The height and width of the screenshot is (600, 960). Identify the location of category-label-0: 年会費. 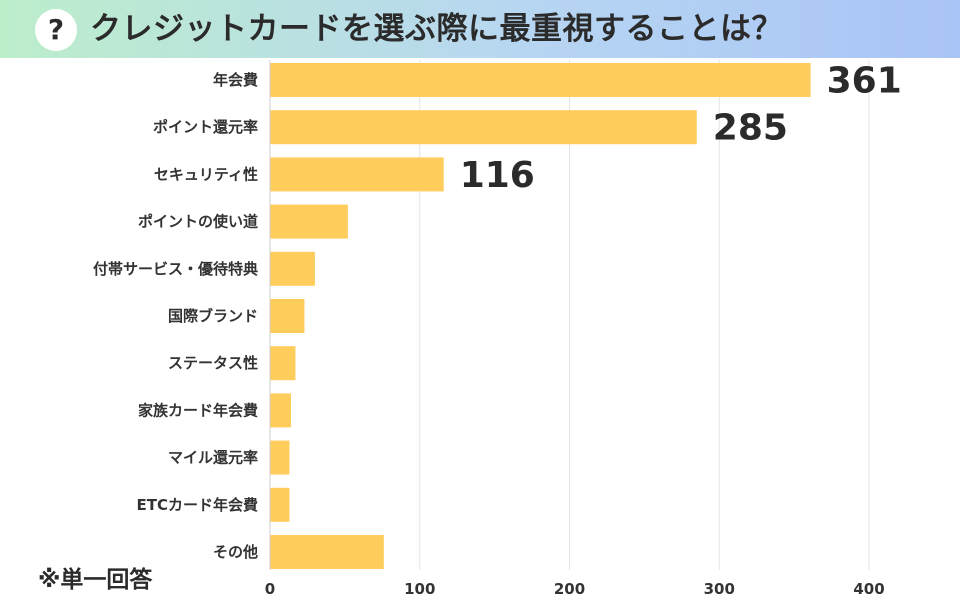
(235, 80).